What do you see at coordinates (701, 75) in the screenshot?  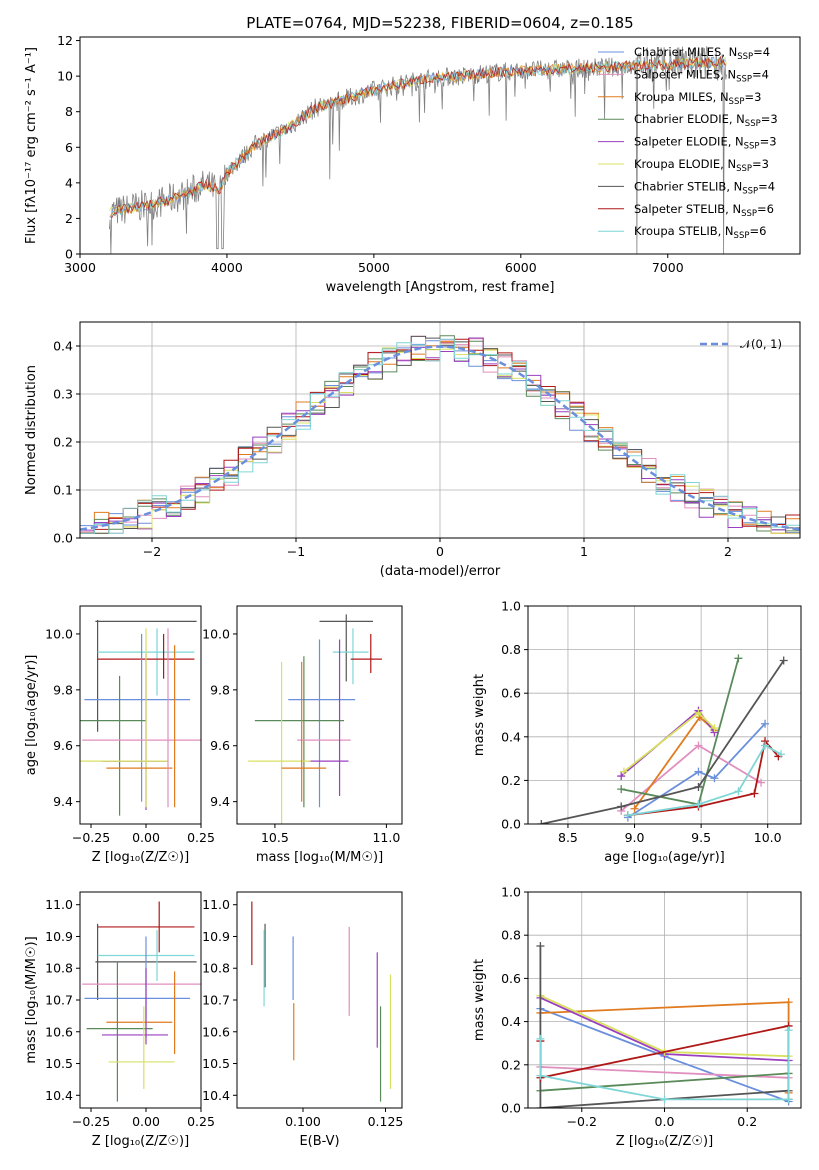 I see `legend-entry: Salpeter MILES, NSSP=4` at bounding box center [701, 75].